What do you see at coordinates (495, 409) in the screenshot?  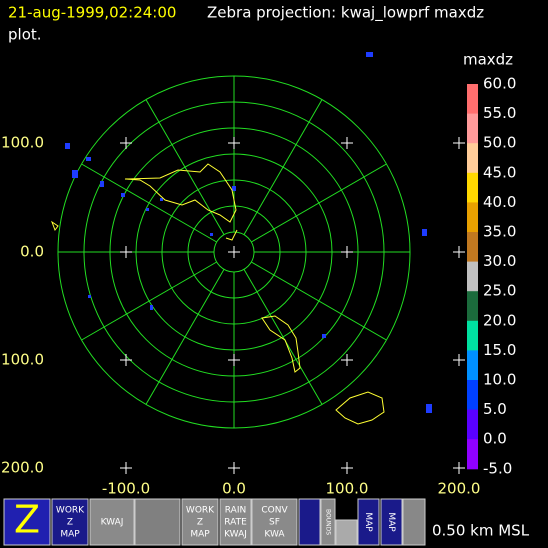 I see `colorbar-label: 5.0` at bounding box center [495, 409].